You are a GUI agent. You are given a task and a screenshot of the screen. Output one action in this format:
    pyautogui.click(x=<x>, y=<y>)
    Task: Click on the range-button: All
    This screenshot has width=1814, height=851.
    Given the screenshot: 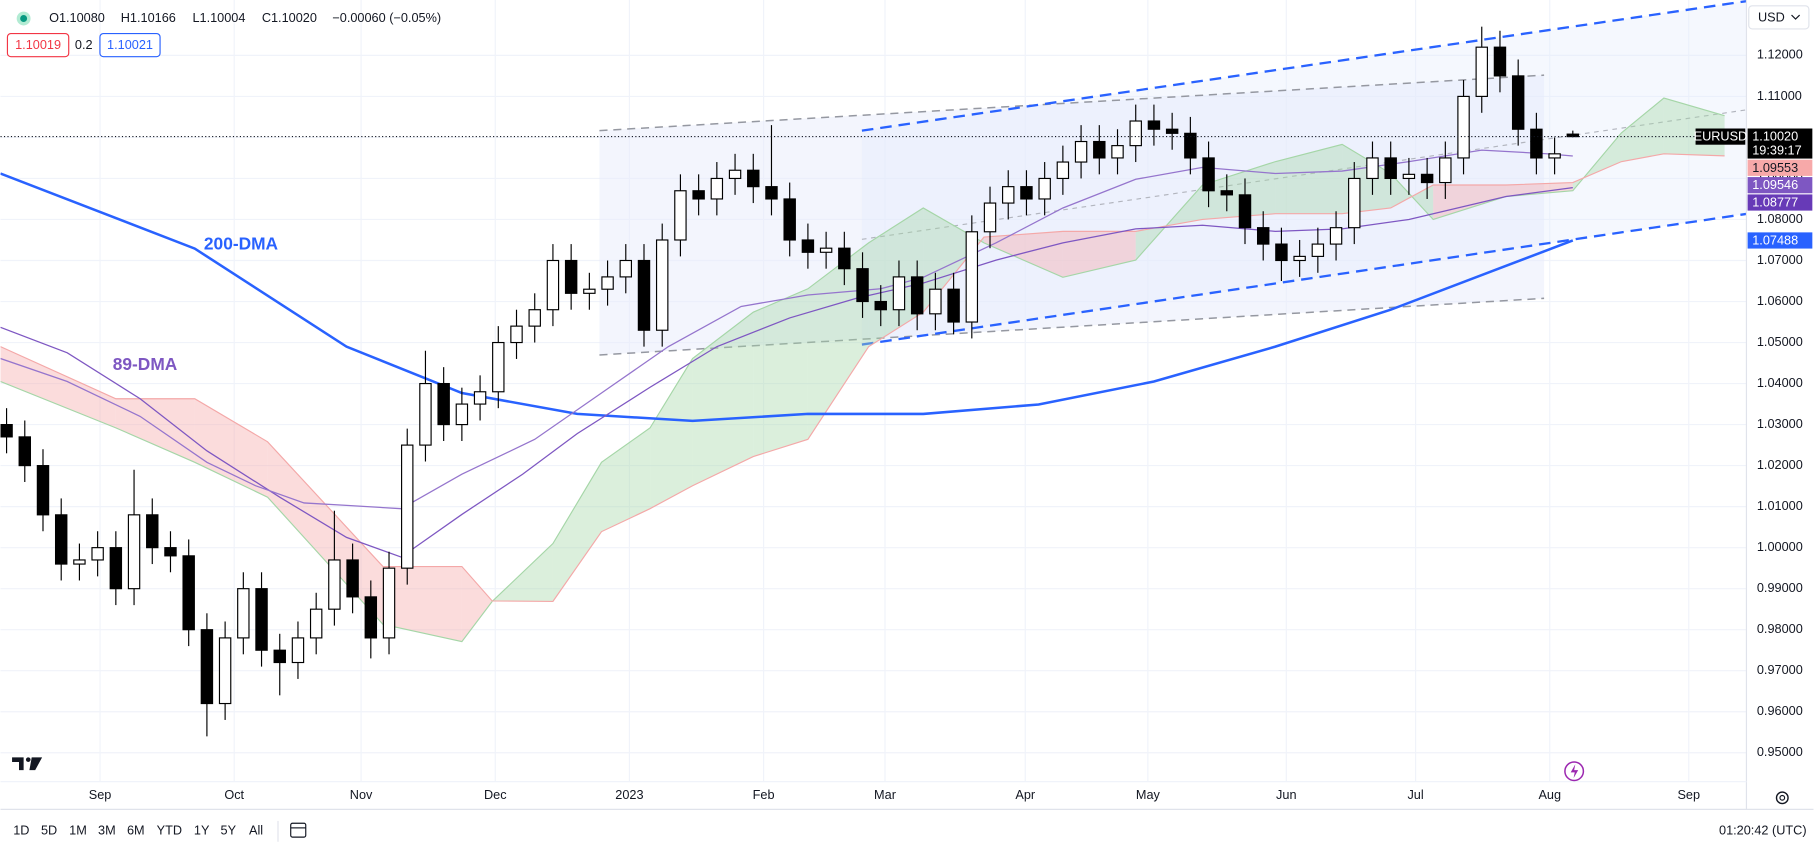 What is the action you would take?
    pyautogui.click(x=256, y=830)
    